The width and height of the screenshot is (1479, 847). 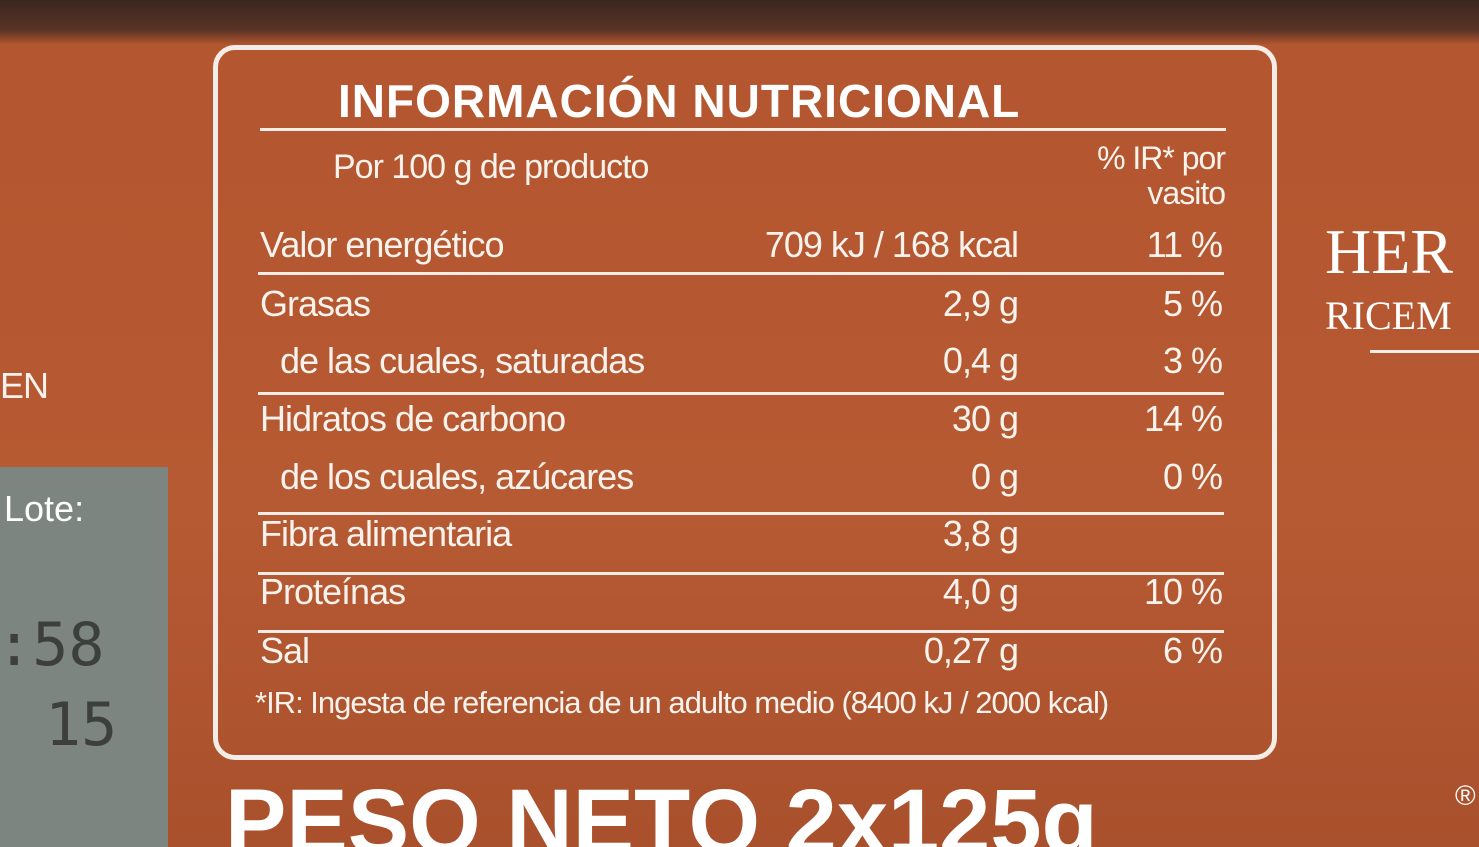 What do you see at coordinates (44, 508) in the screenshot?
I see `lot-label: Lote:` at bounding box center [44, 508].